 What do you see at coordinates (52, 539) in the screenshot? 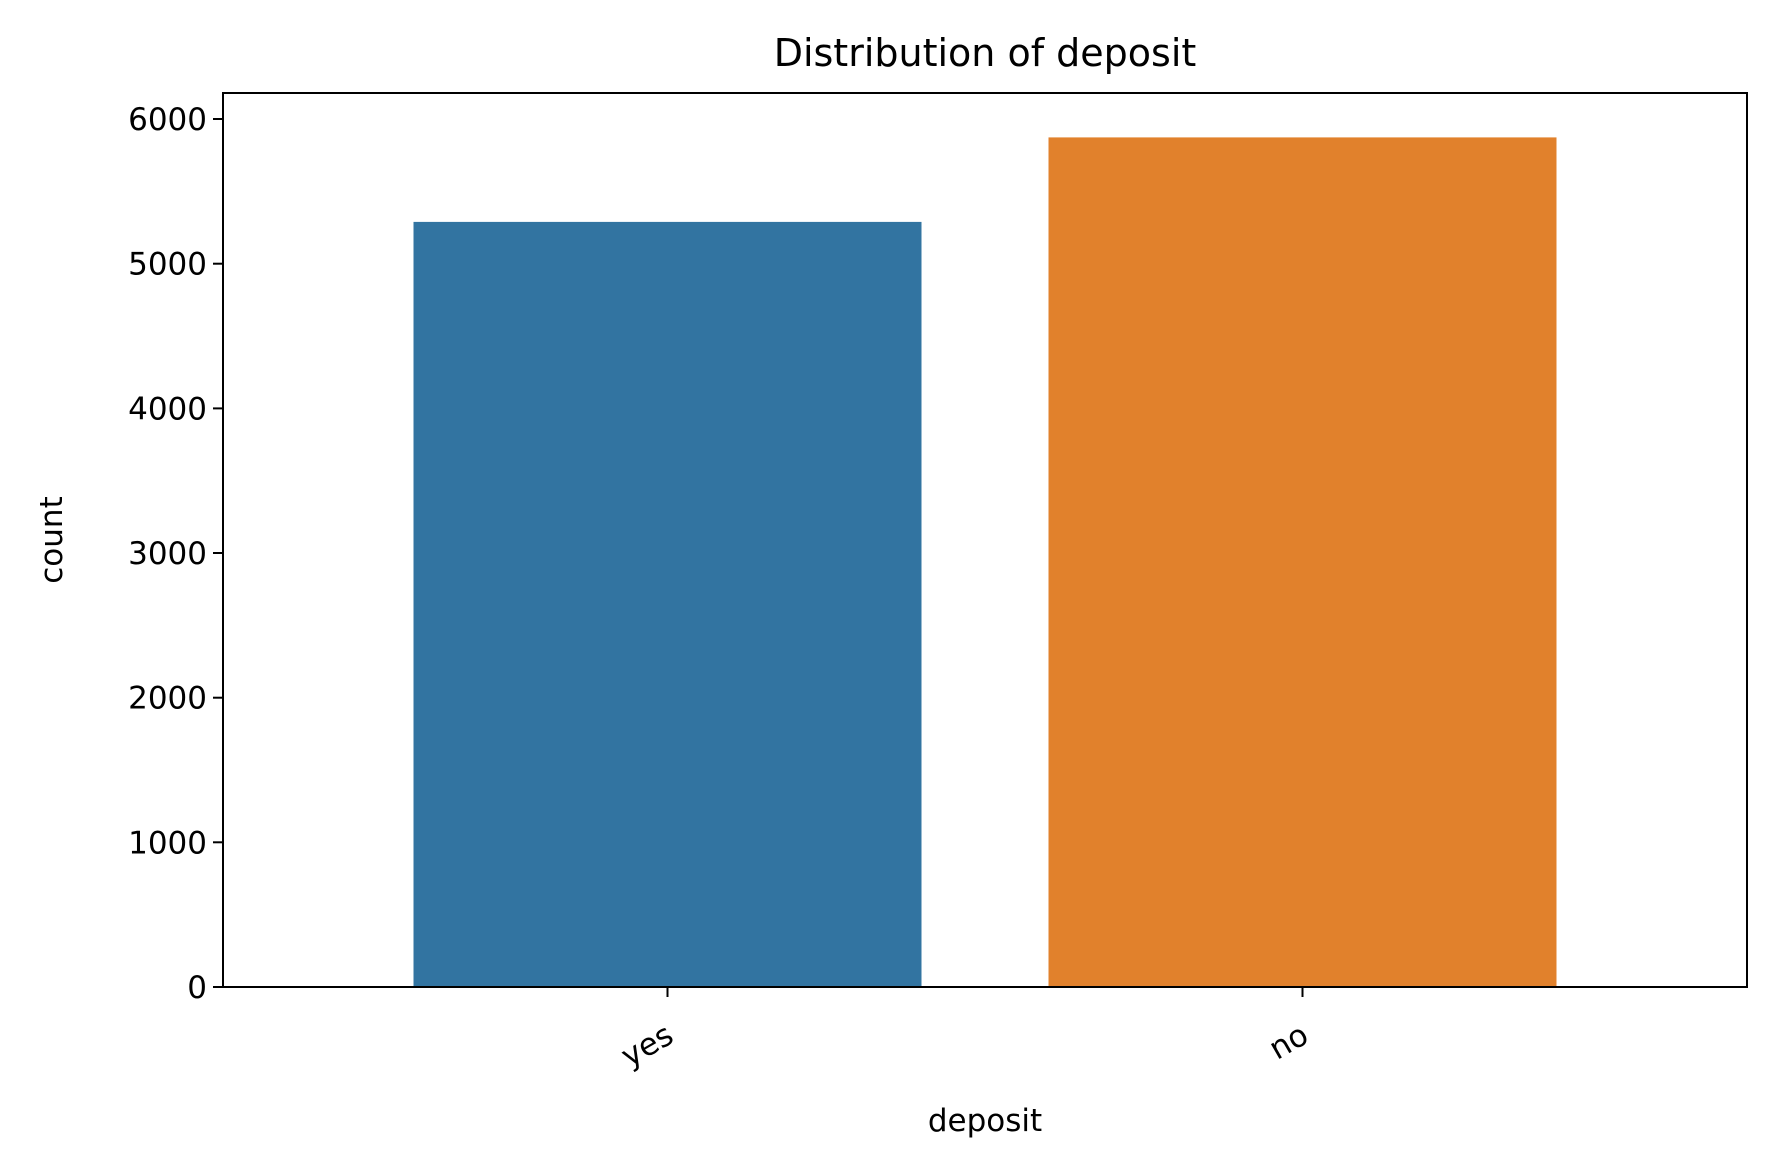
I see `y-axis-label: count` at bounding box center [52, 539].